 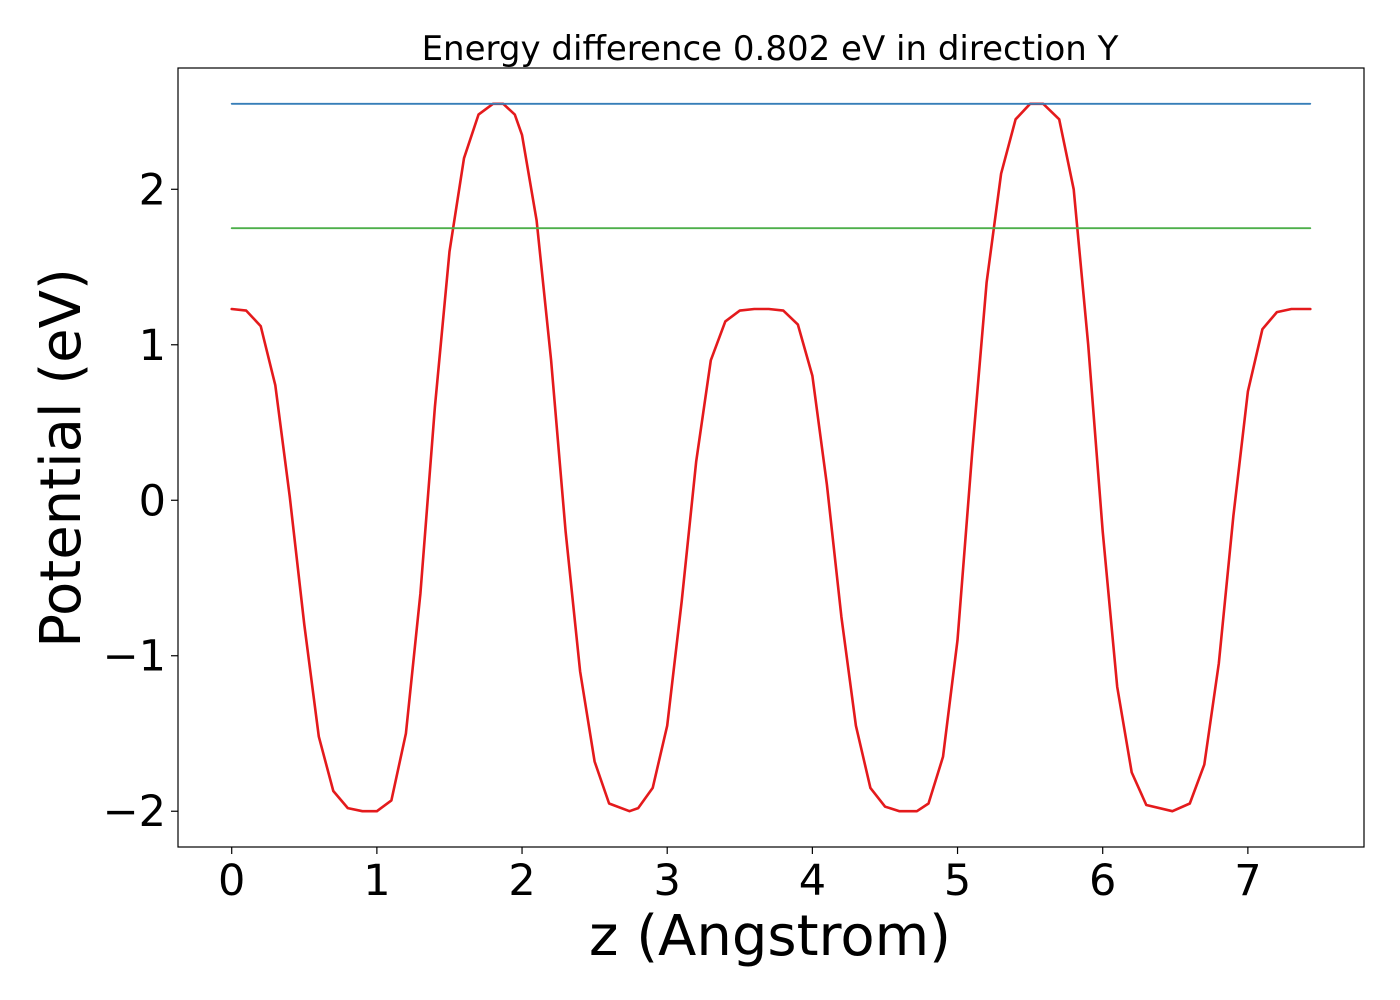 What do you see at coordinates (134, 812) in the screenshot?
I see `y-tick-label: −2` at bounding box center [134, 812].